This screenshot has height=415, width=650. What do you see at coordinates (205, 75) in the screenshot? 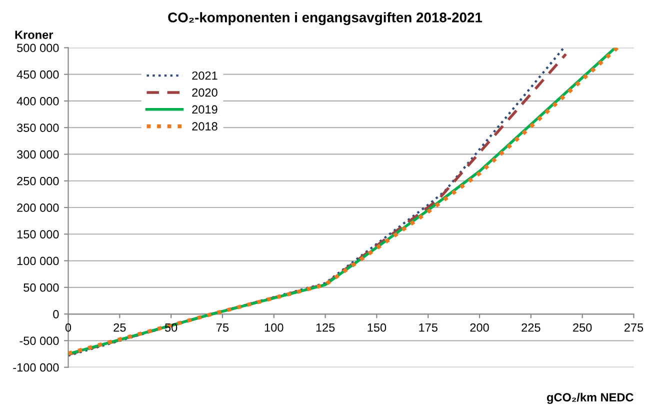
I see `legend-label: 2021` at bounding box center [205, 75].